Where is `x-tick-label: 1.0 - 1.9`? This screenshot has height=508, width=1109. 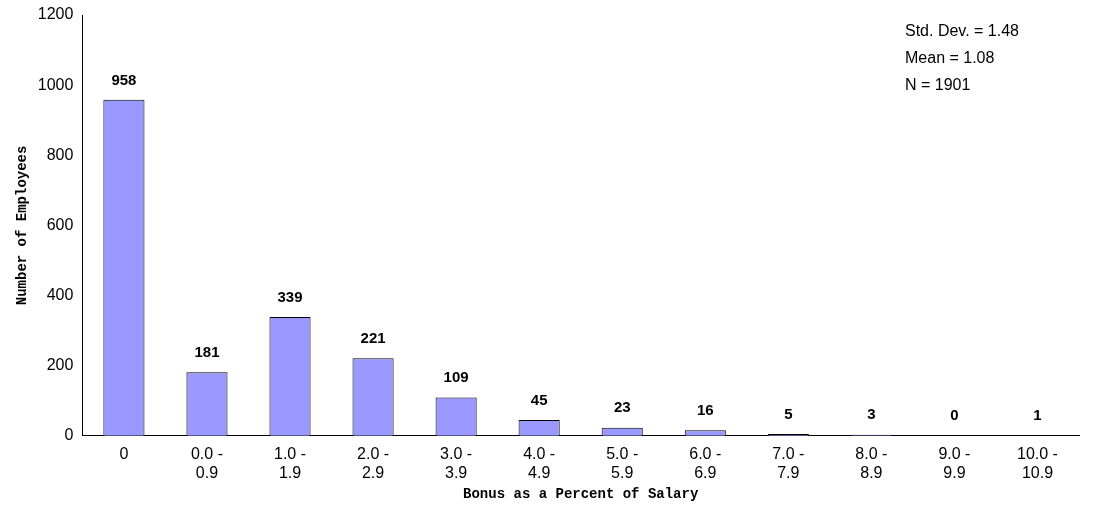 x-tick-label: 1.0 - 1.9 is located at coordinates (290, 463).